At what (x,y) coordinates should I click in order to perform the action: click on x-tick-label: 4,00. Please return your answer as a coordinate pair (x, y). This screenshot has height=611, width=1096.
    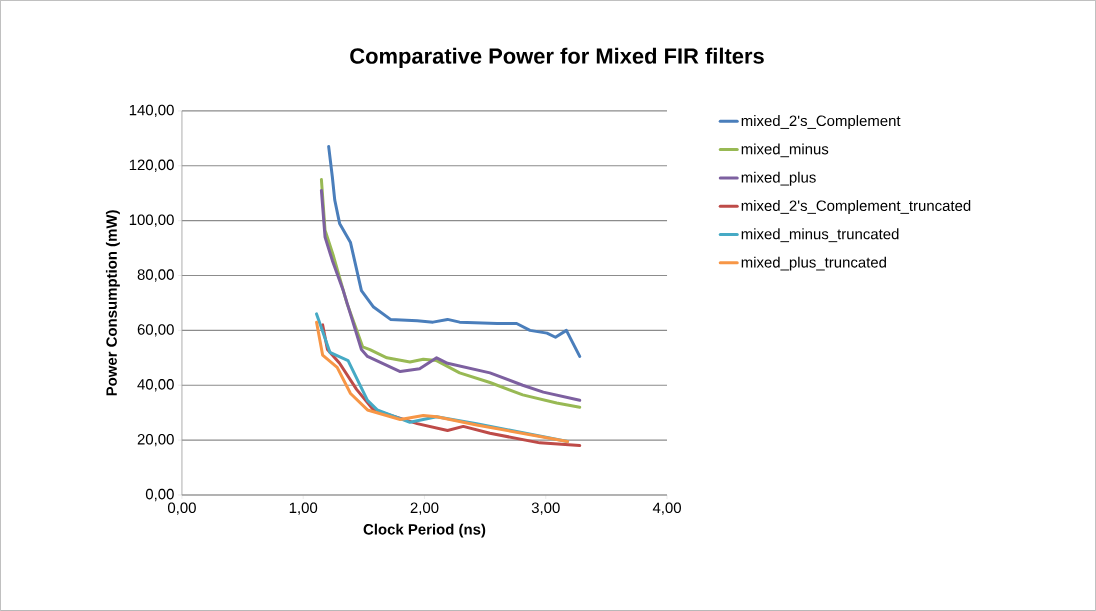
    Looking at the image, I should click on (666, 508).